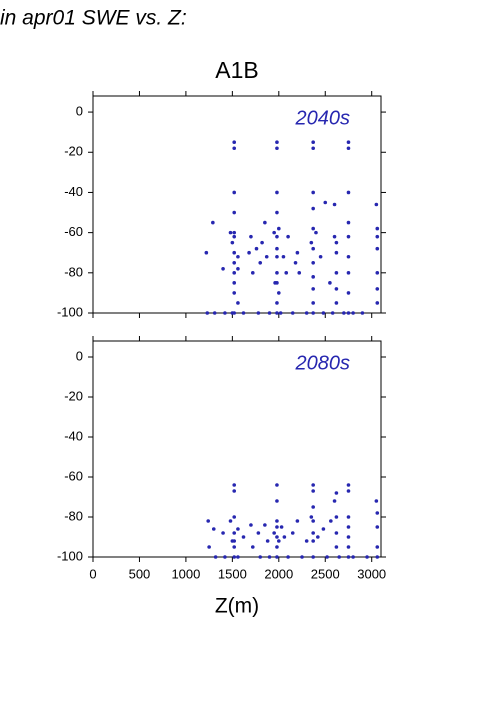 The width and height of the screenshot is (501, 714). What do you see at coordinates (70, 311) in the screenshot?
I see `y-tick-label: -100` at bounding box center [70, 311].